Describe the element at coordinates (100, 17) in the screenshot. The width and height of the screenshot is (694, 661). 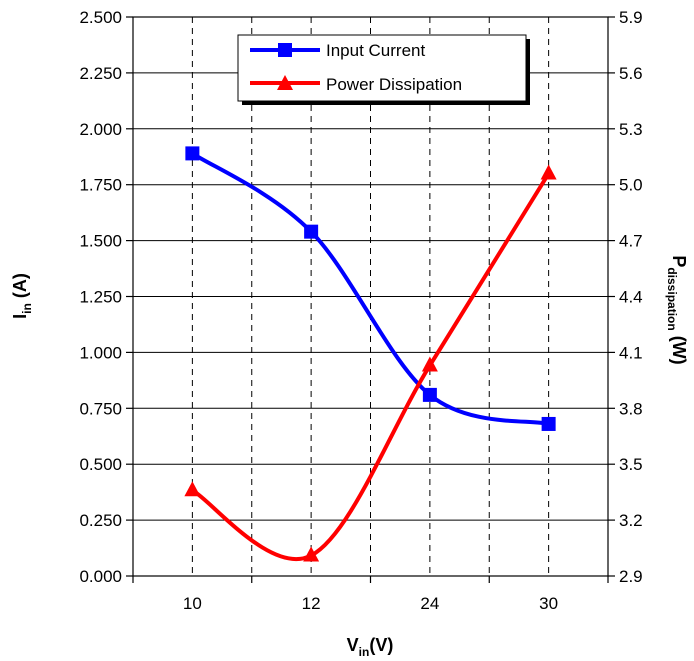
I see `y-left-tick-label: 2.500` at that location.